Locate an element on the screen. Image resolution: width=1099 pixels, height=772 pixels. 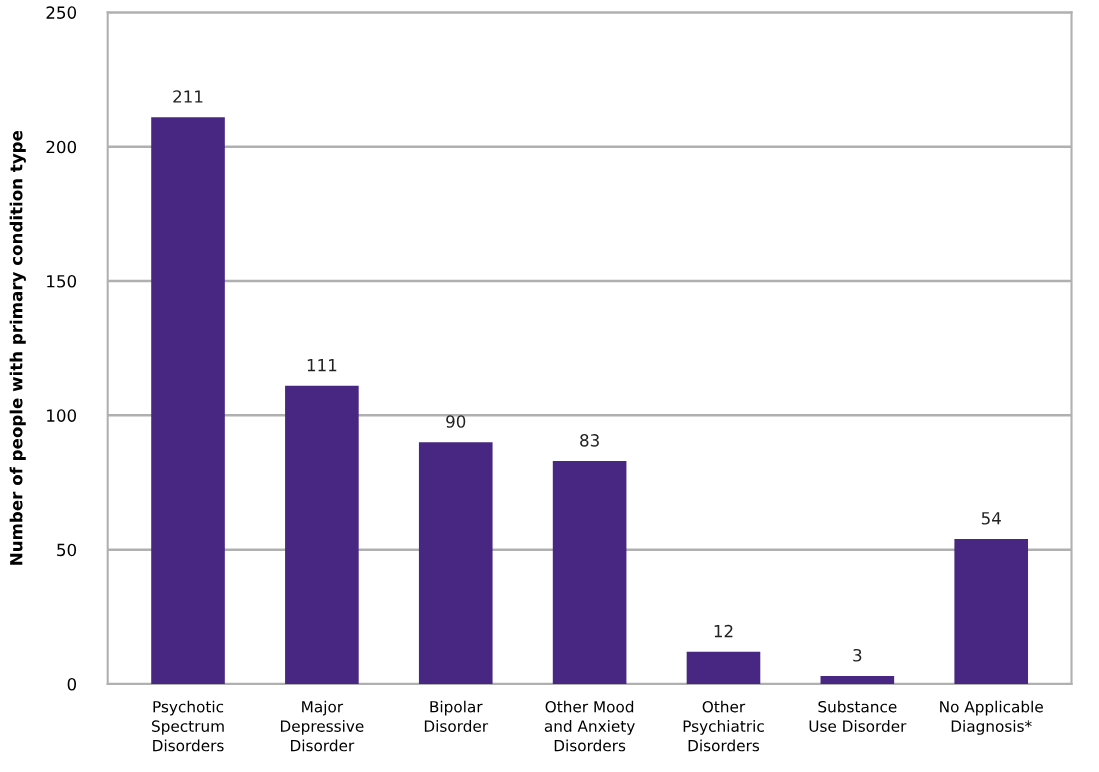
data-label: 90 is located at coordinates (456, 421).